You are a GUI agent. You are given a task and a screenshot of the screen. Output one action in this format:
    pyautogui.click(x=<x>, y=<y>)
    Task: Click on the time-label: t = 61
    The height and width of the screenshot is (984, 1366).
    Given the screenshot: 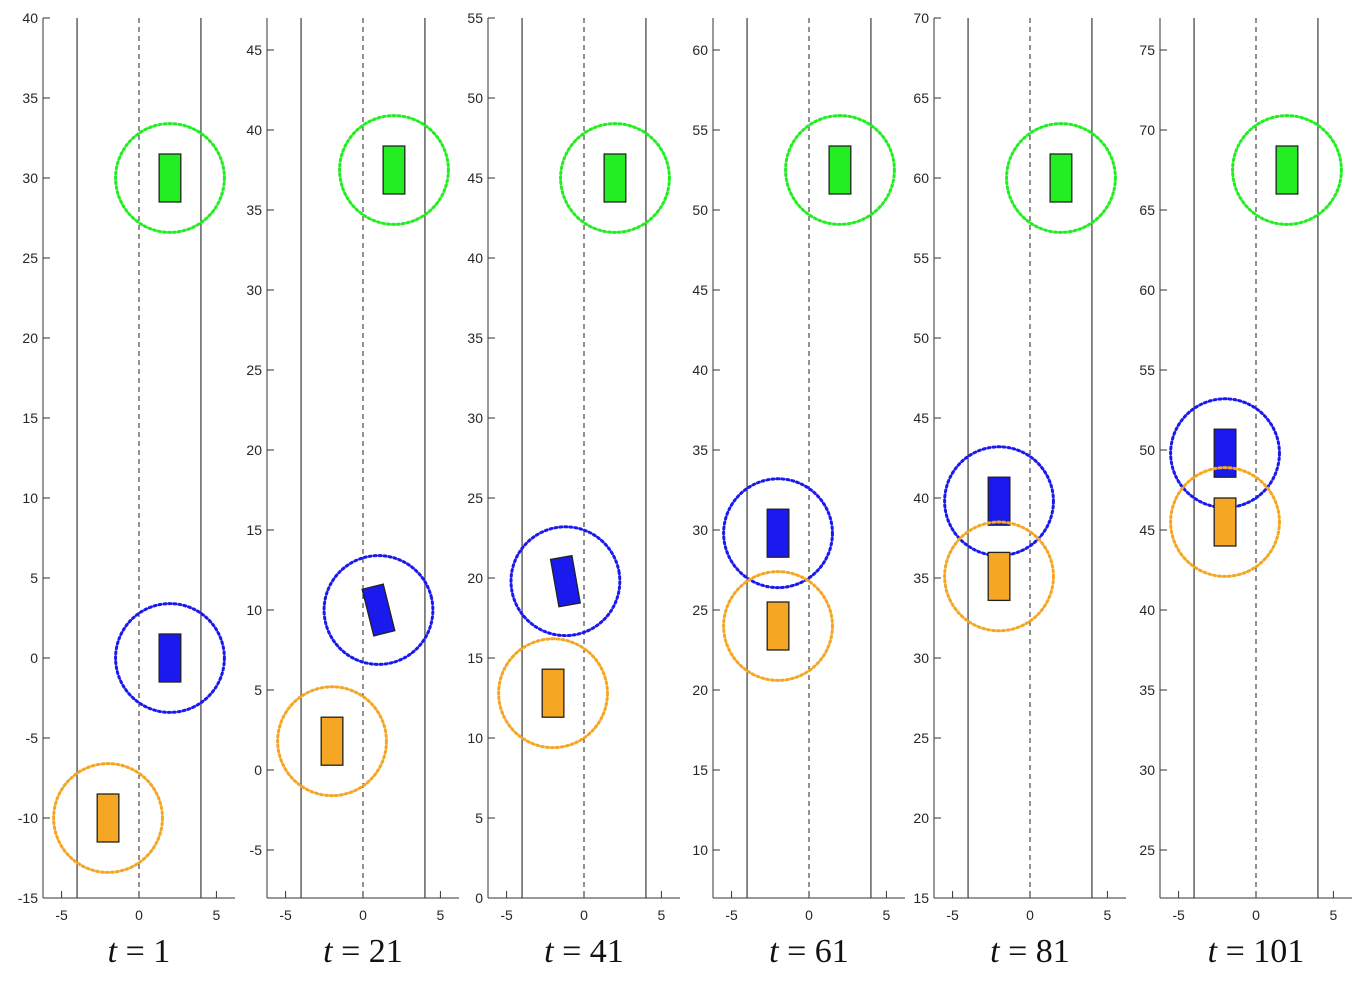 What is the action you would take?
    pyautogui.click(x=809, y=951)
    